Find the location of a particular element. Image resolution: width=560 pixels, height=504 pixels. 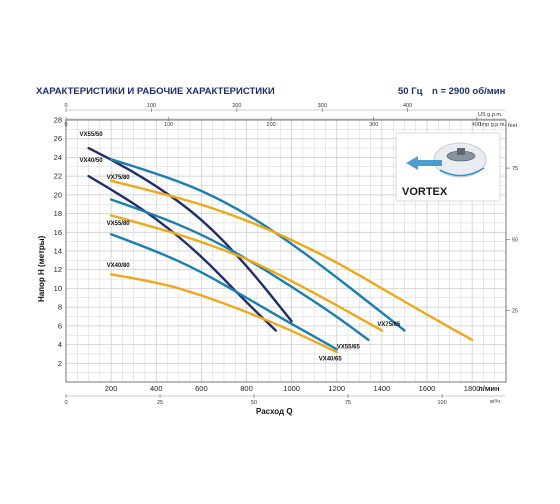

y-tick-label: 12 is located at coordinates (58, 269).